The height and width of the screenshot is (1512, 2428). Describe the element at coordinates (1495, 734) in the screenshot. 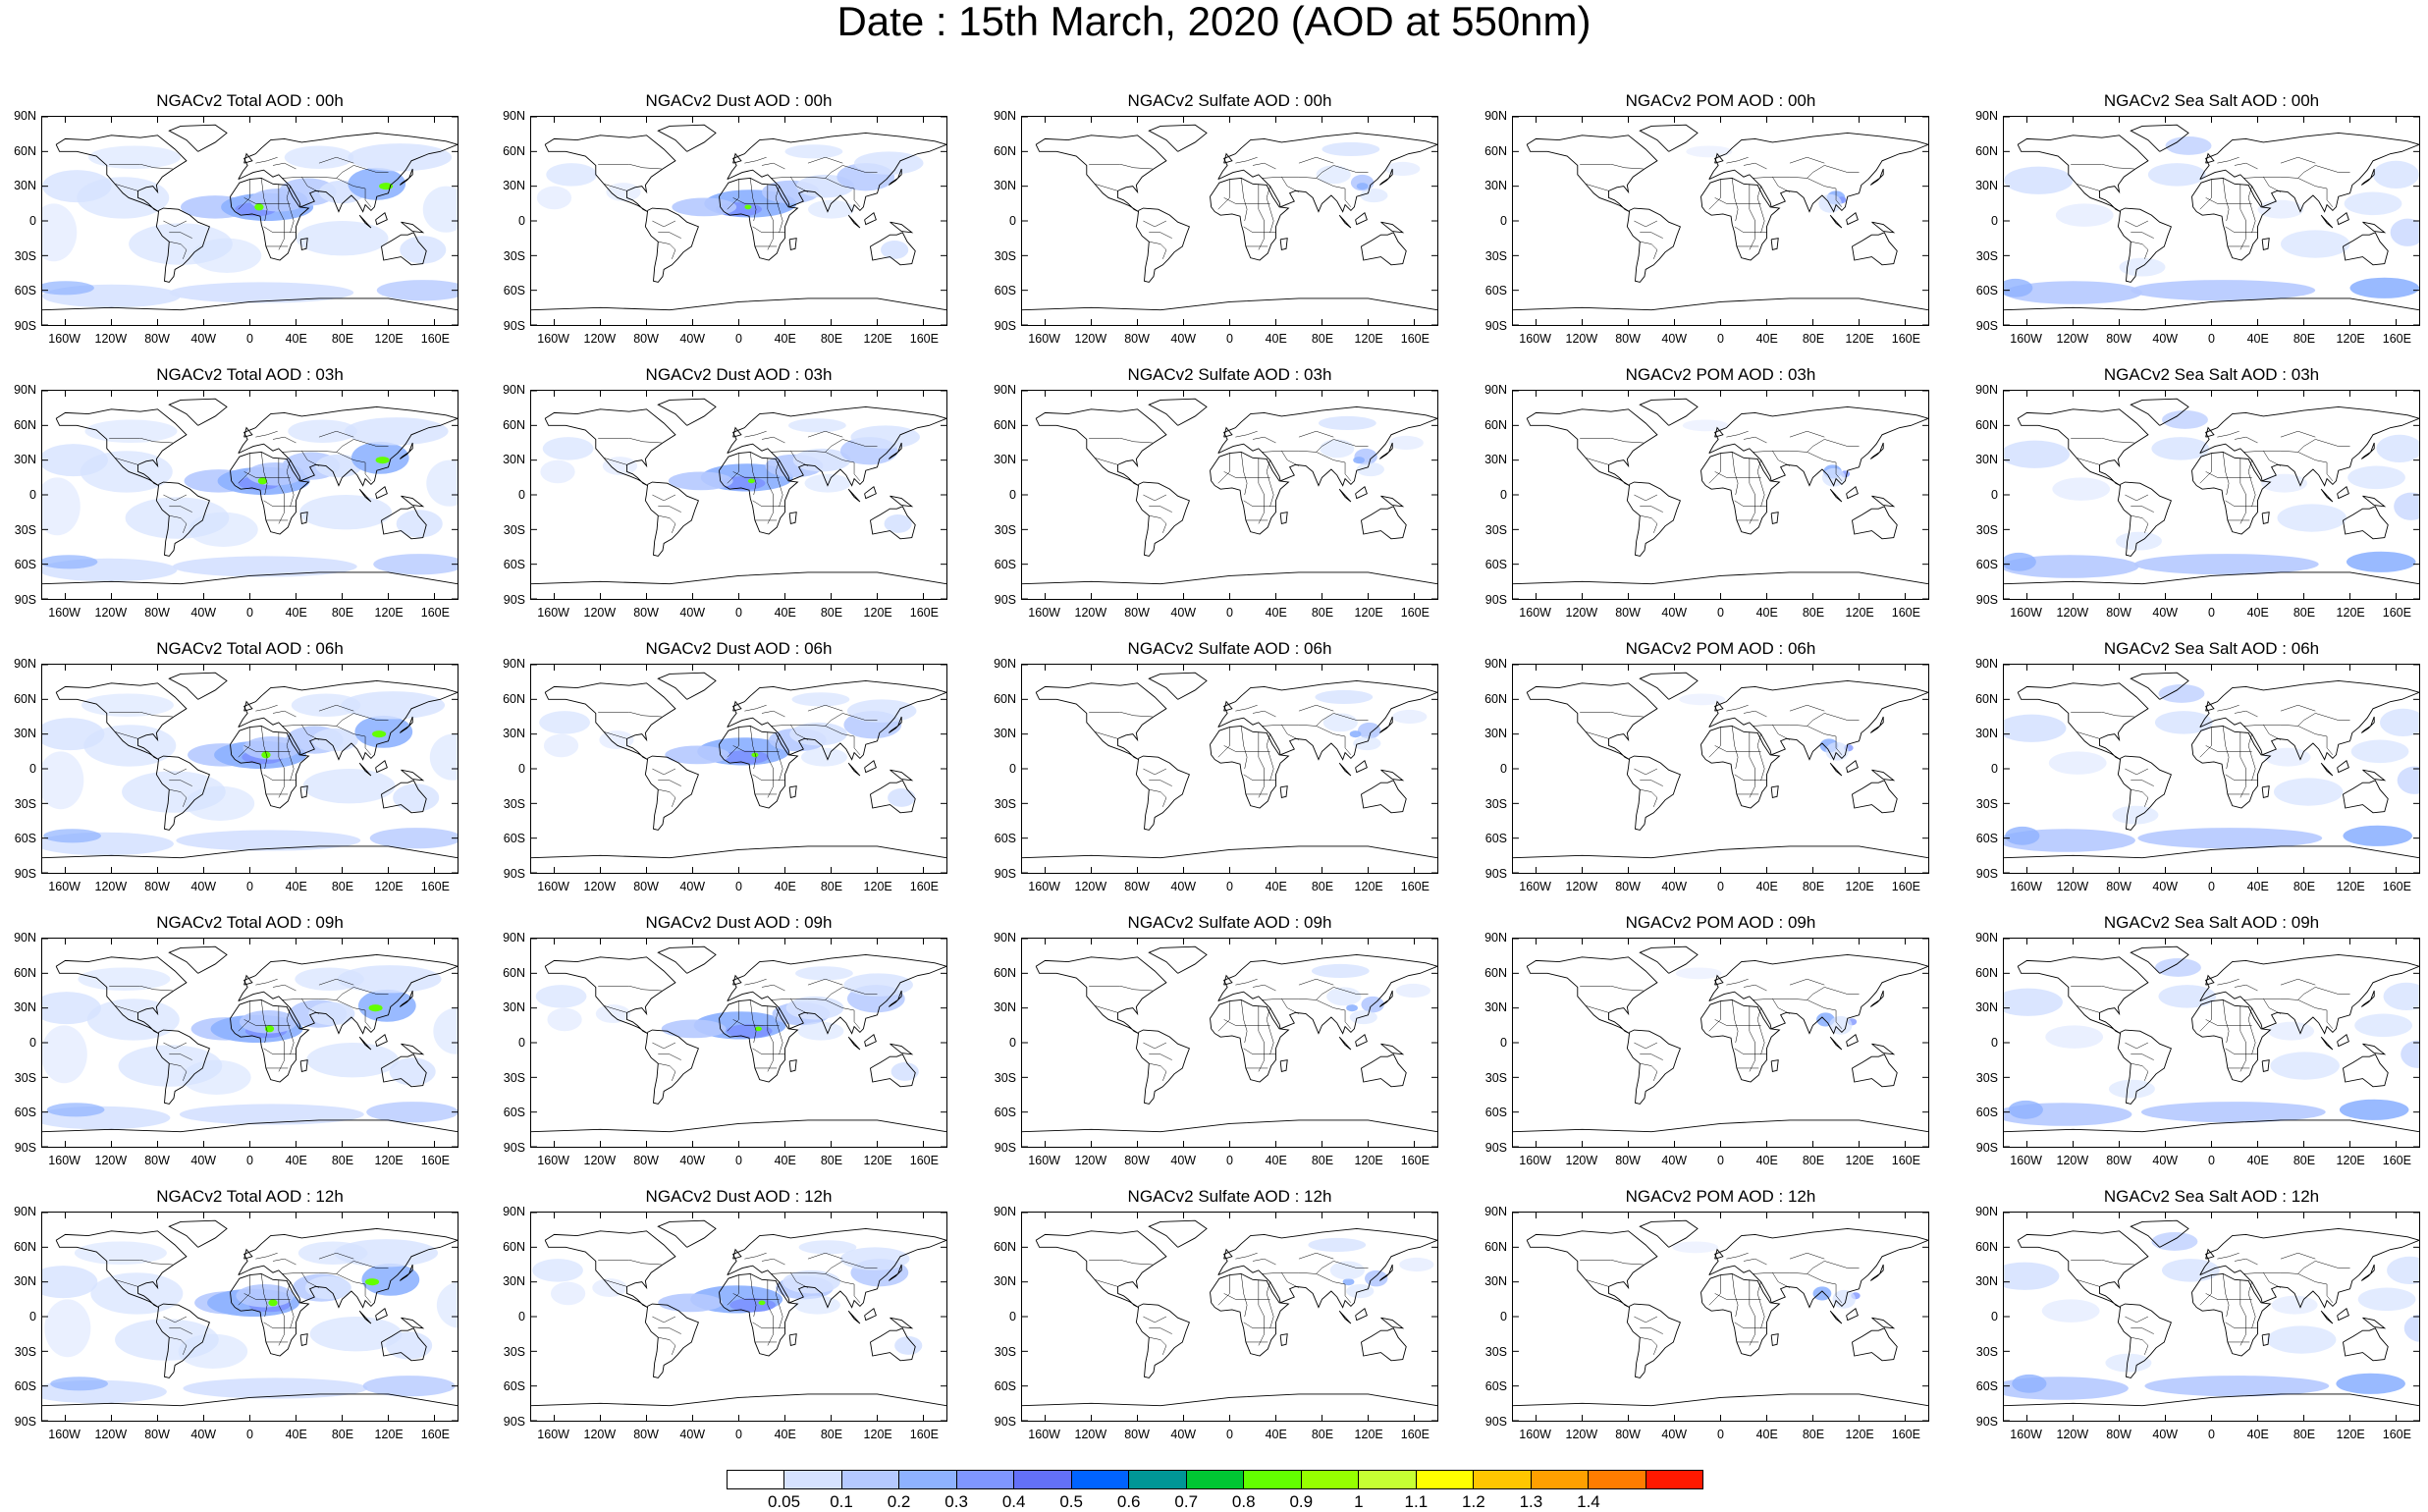

I see `latitude-label: 30N` at that location.